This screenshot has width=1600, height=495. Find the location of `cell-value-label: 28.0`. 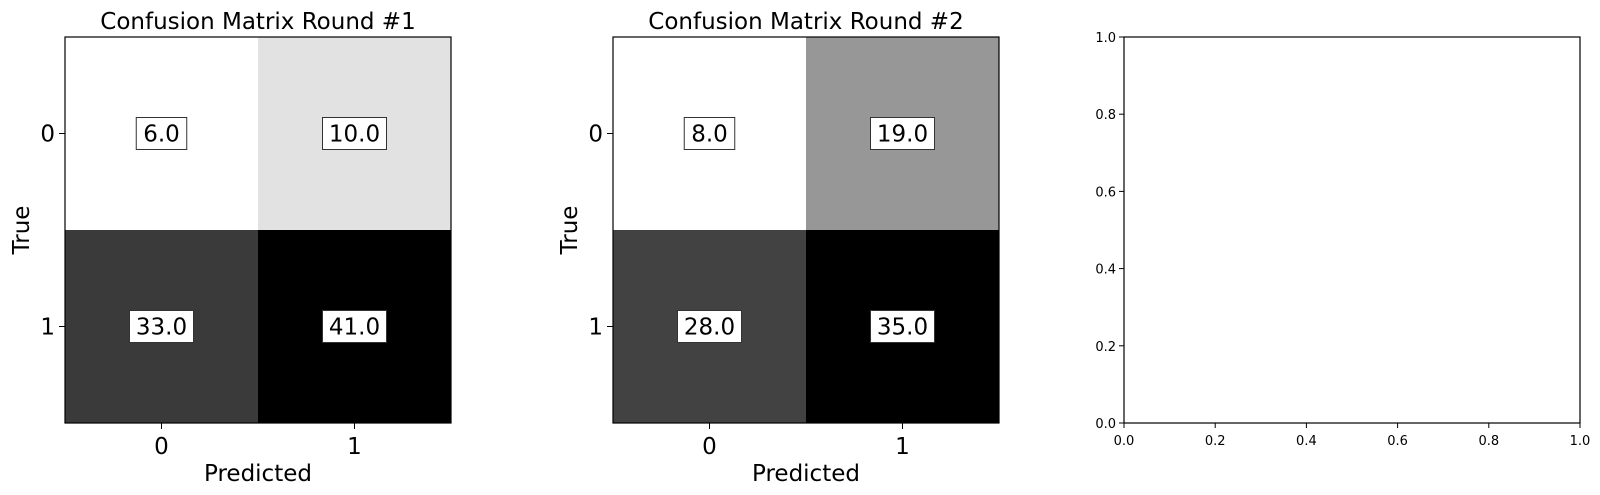

cell-value-label: 28.0 is located at coordinates (709, 328).